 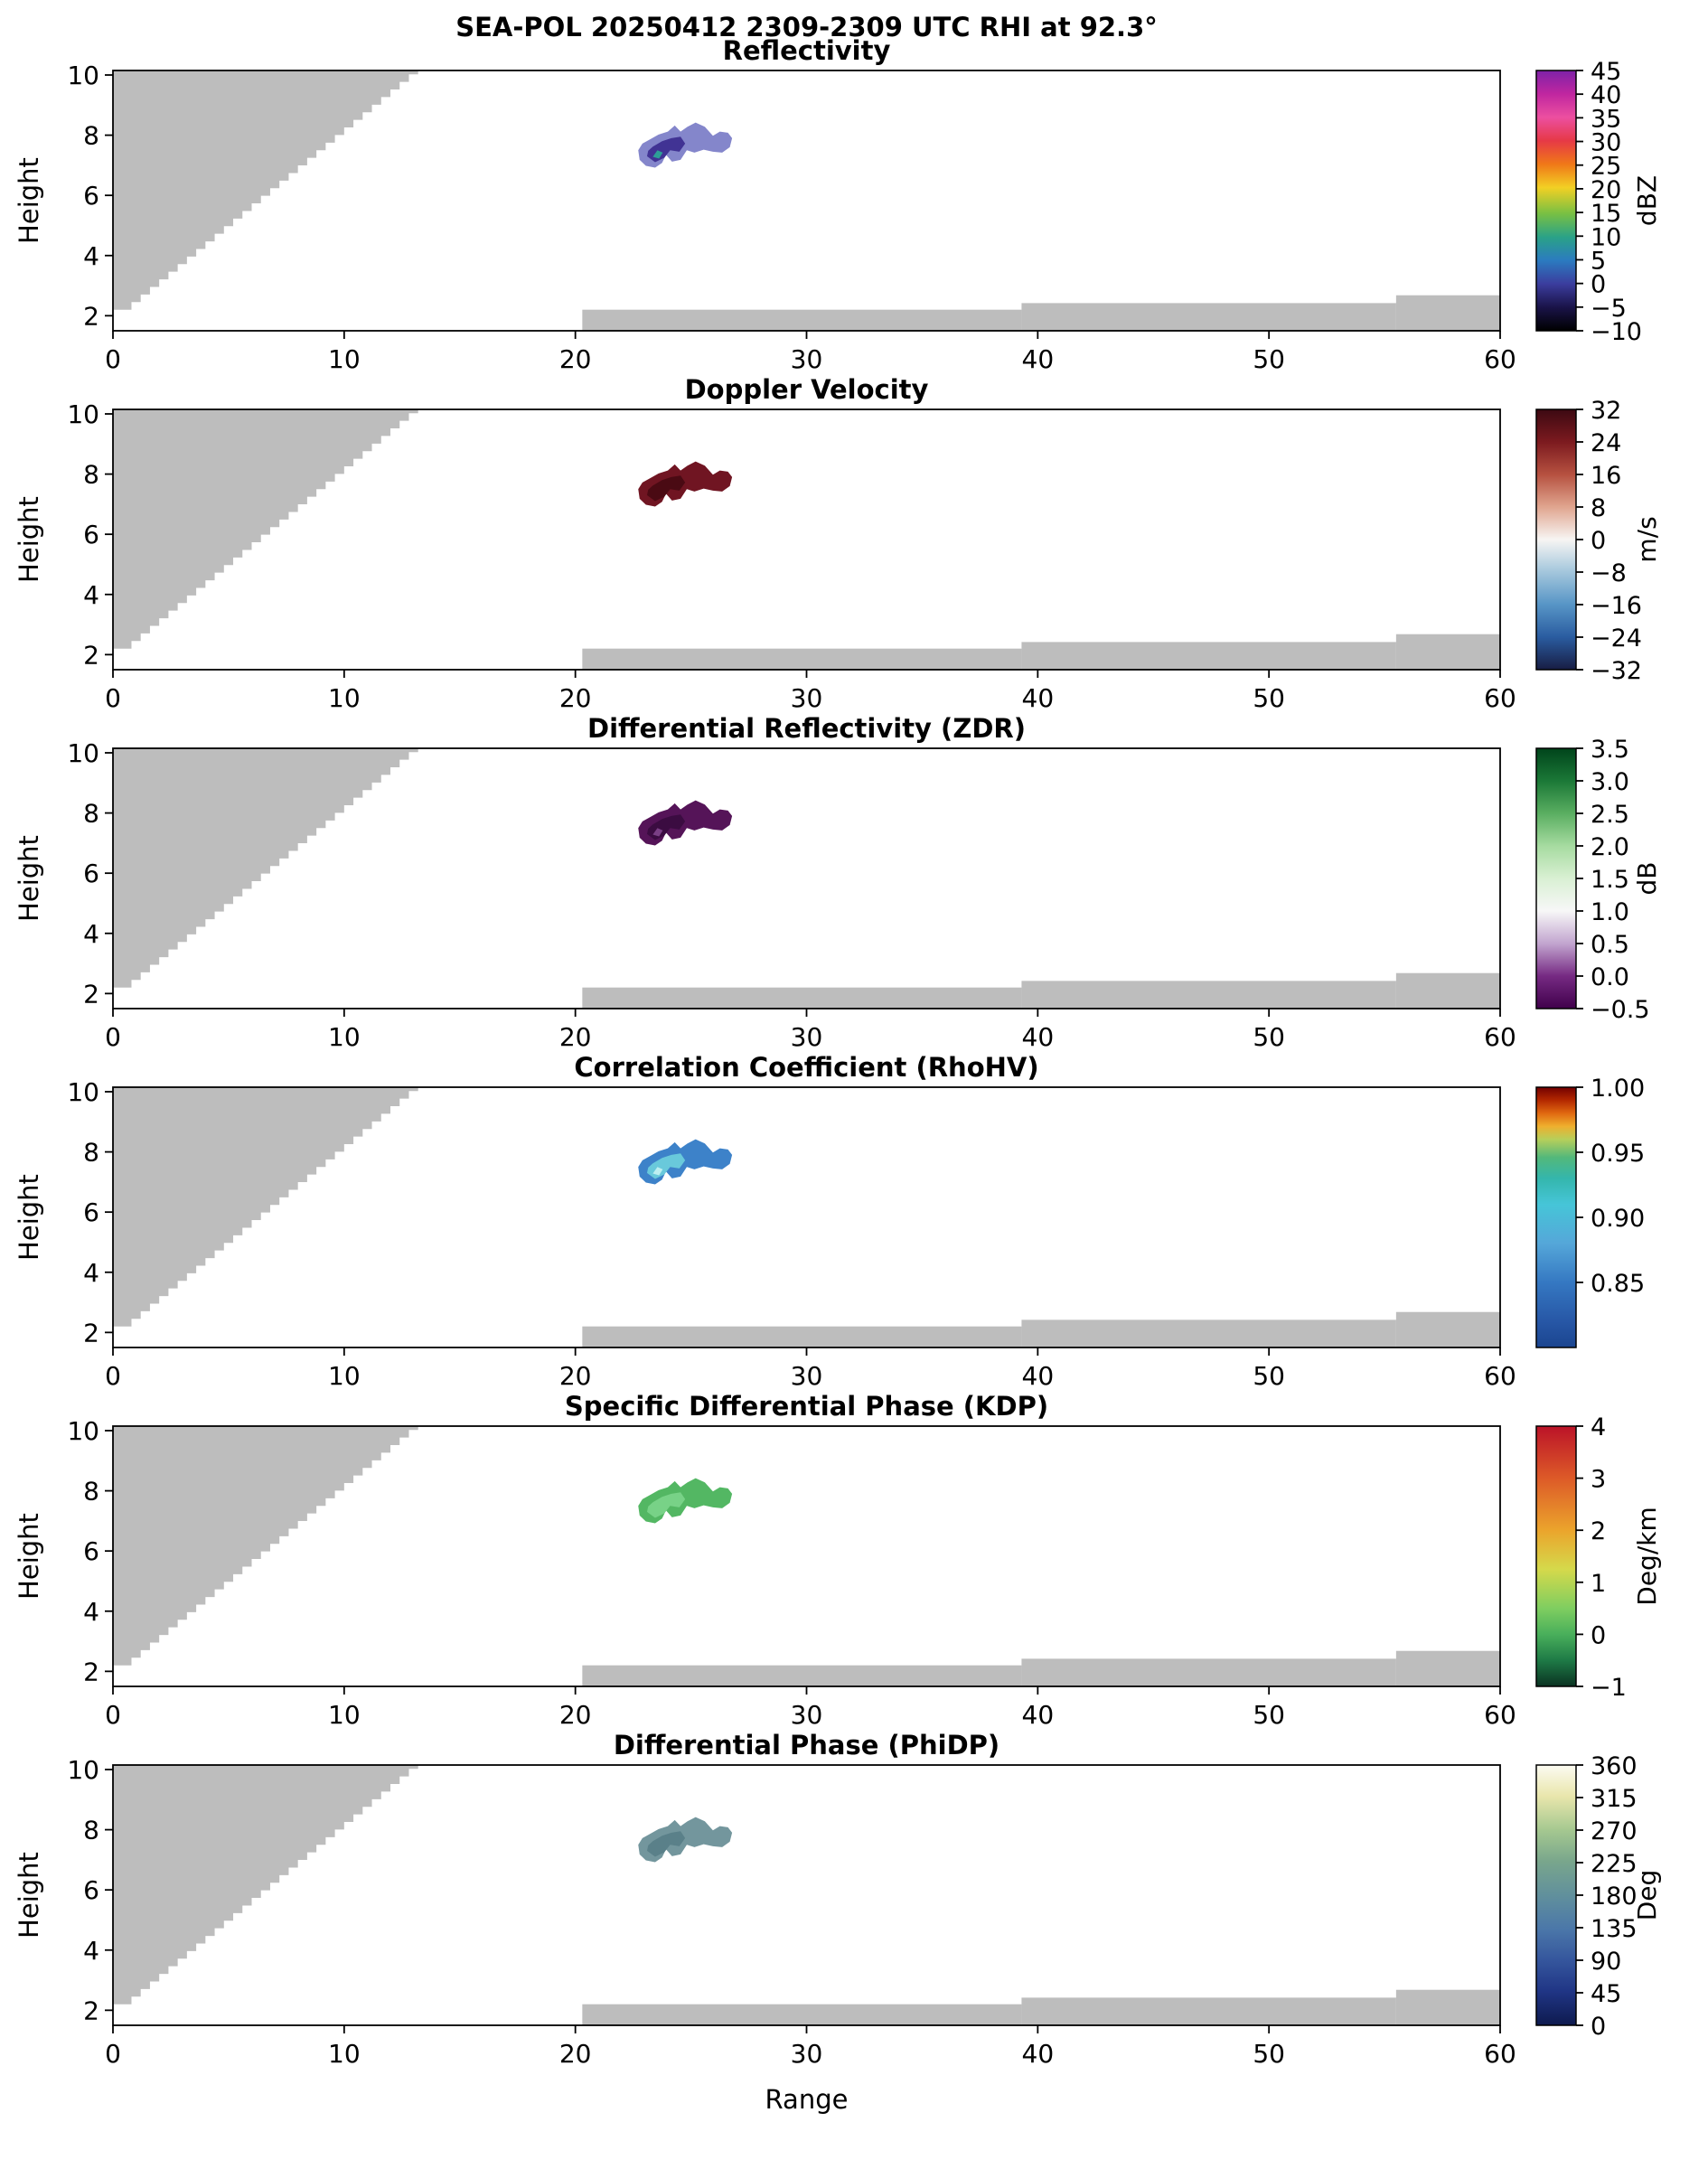 What do you see at coordinates (806, 879) in the screenshot?
I see `plot-area-zdr` at bounding box center [806, 879].